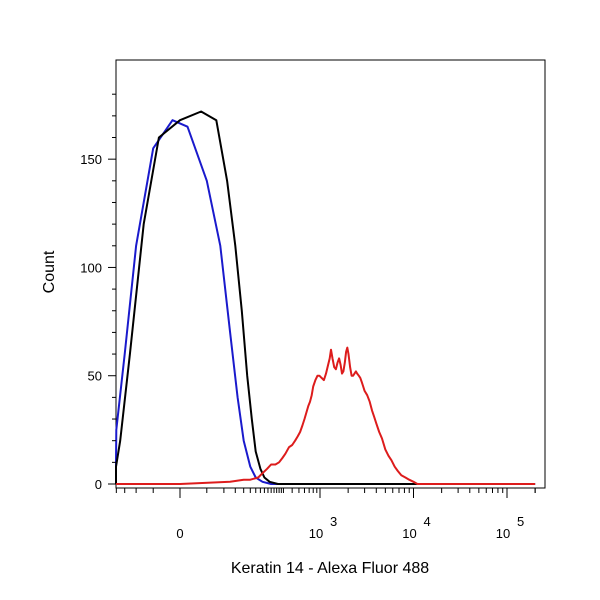 This screenshot has width=600, height=600. Describe the element at coordinates (49, 271) in the screenshot. I see `y-axis-title: Count` at that location.